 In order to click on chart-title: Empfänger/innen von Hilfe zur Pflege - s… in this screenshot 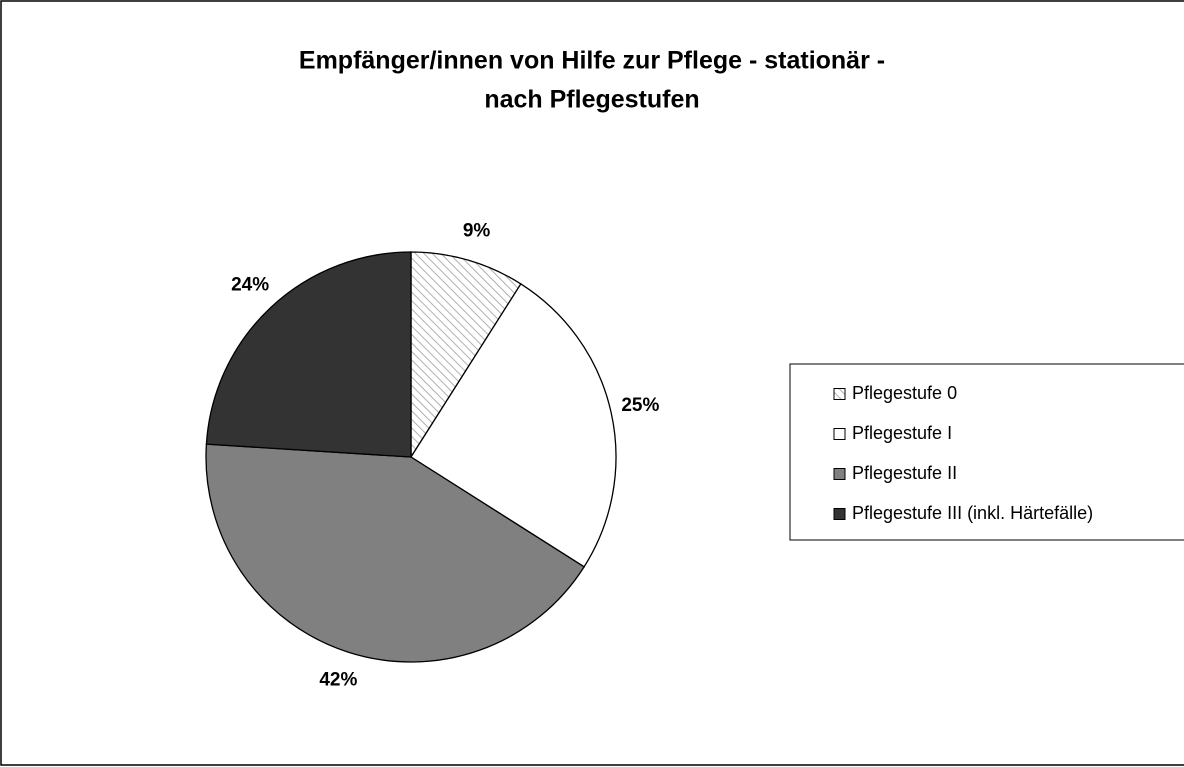, I will do `click(592, 61)`.